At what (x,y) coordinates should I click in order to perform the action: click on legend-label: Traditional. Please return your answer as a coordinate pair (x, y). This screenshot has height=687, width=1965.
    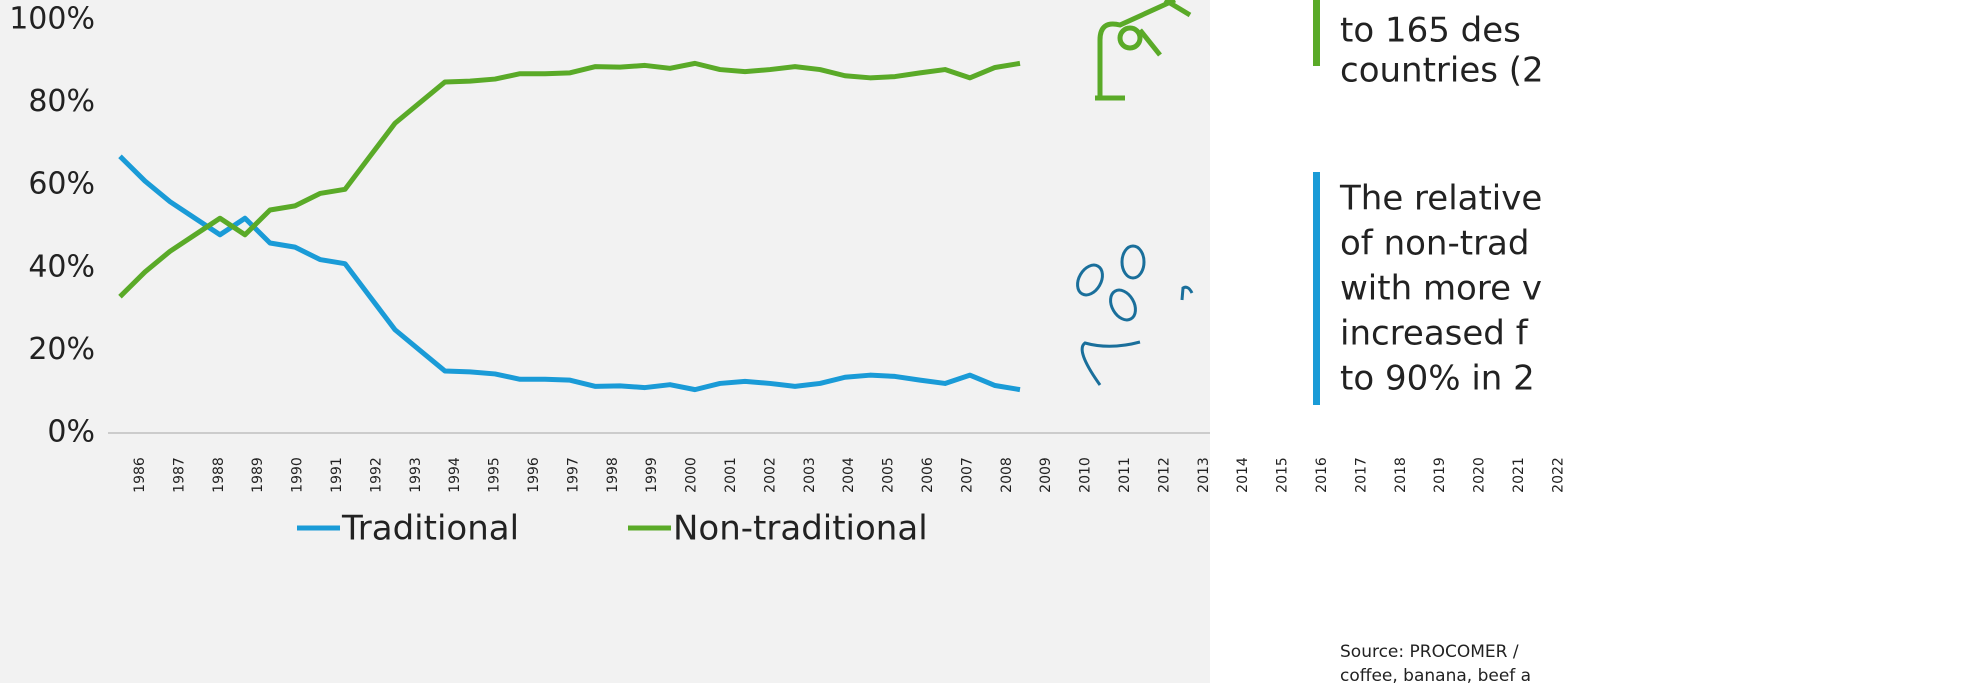
    Looking at the image, I should click on (430, 529).